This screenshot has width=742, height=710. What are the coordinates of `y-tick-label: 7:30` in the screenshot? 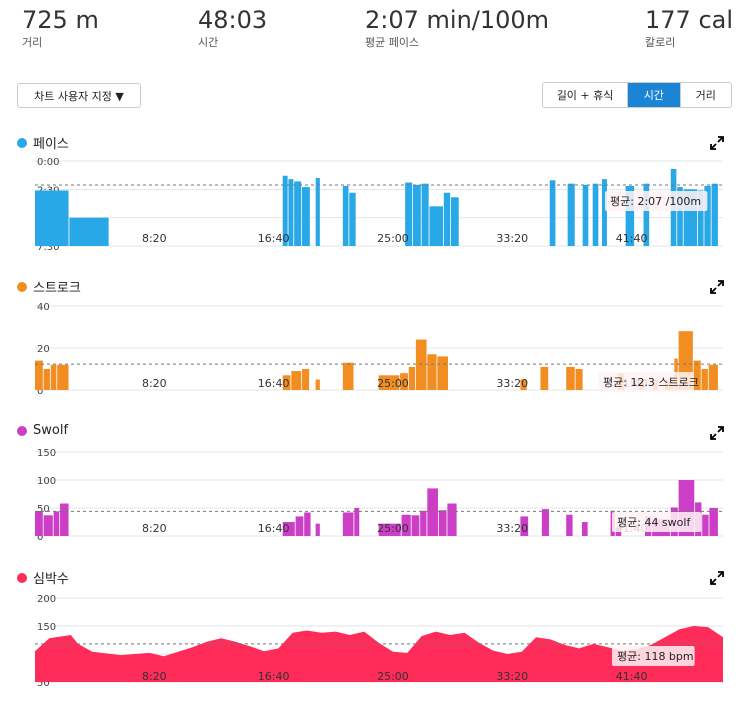 It's located at (48, 247).